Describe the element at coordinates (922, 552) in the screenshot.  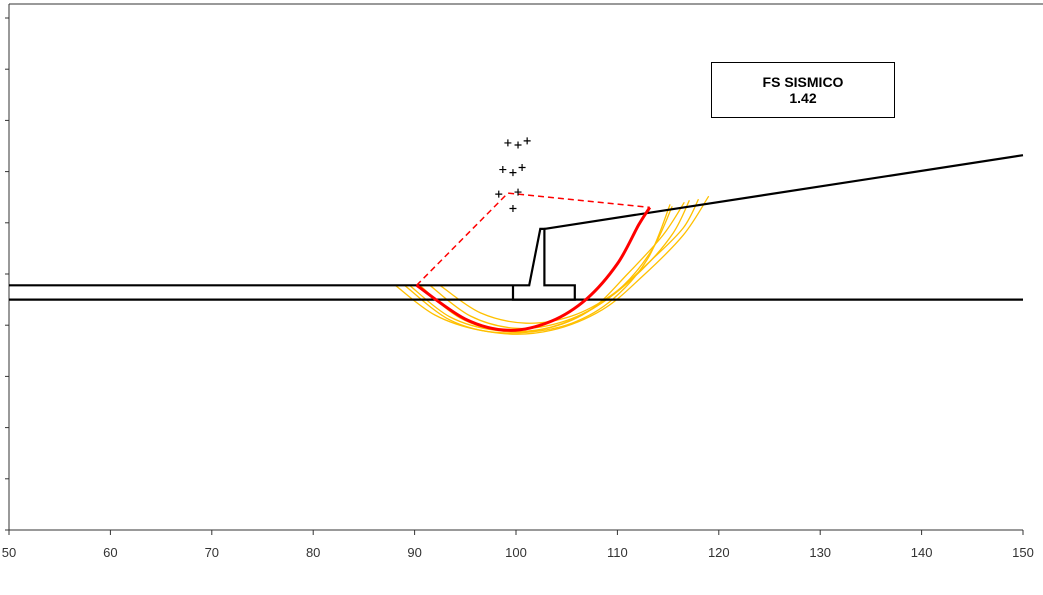
I see `x-tick-label: 140` at that location.